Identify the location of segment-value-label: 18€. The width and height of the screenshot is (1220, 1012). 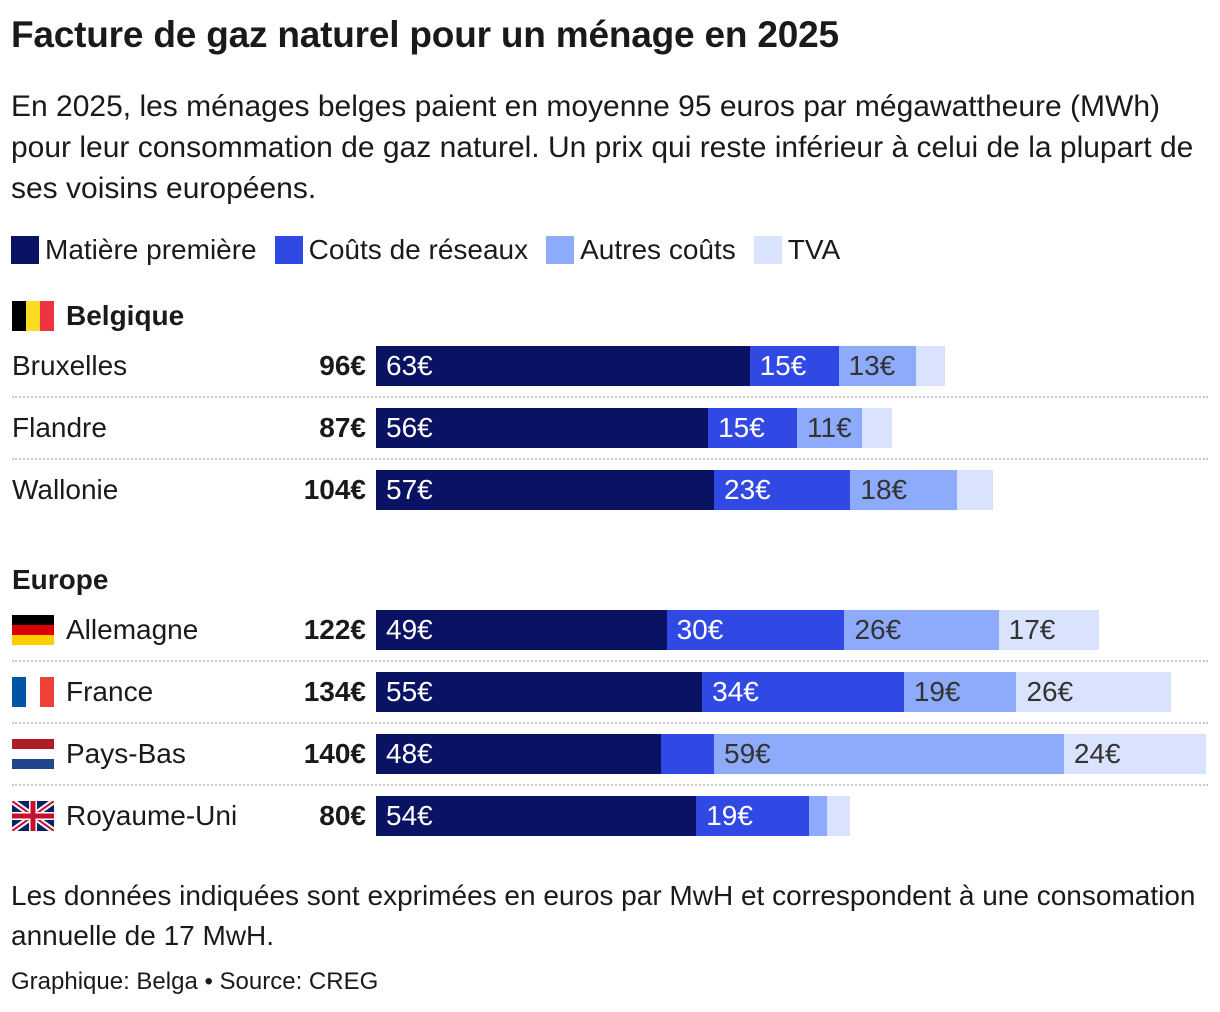
(884, 489).